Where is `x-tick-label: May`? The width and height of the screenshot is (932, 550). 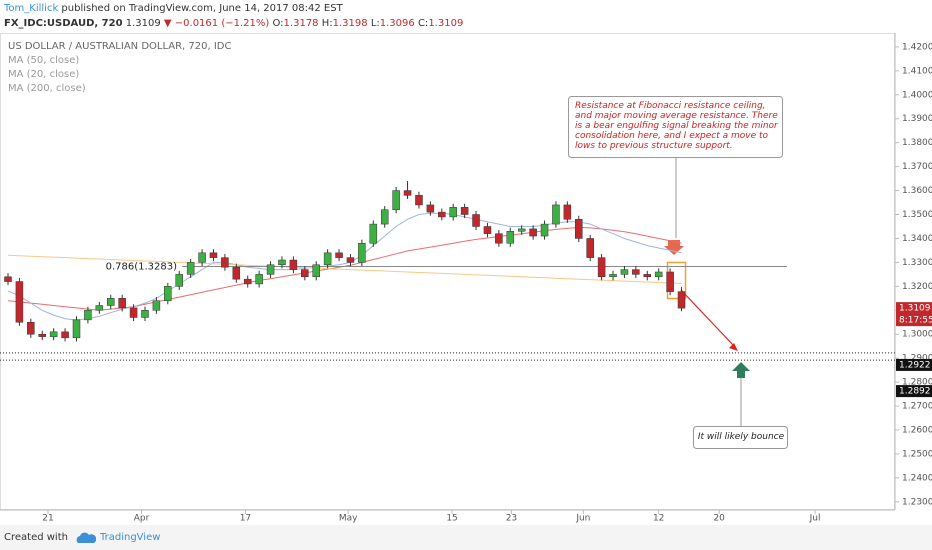
x-tick-label: May is located at coordinates (348, 519).